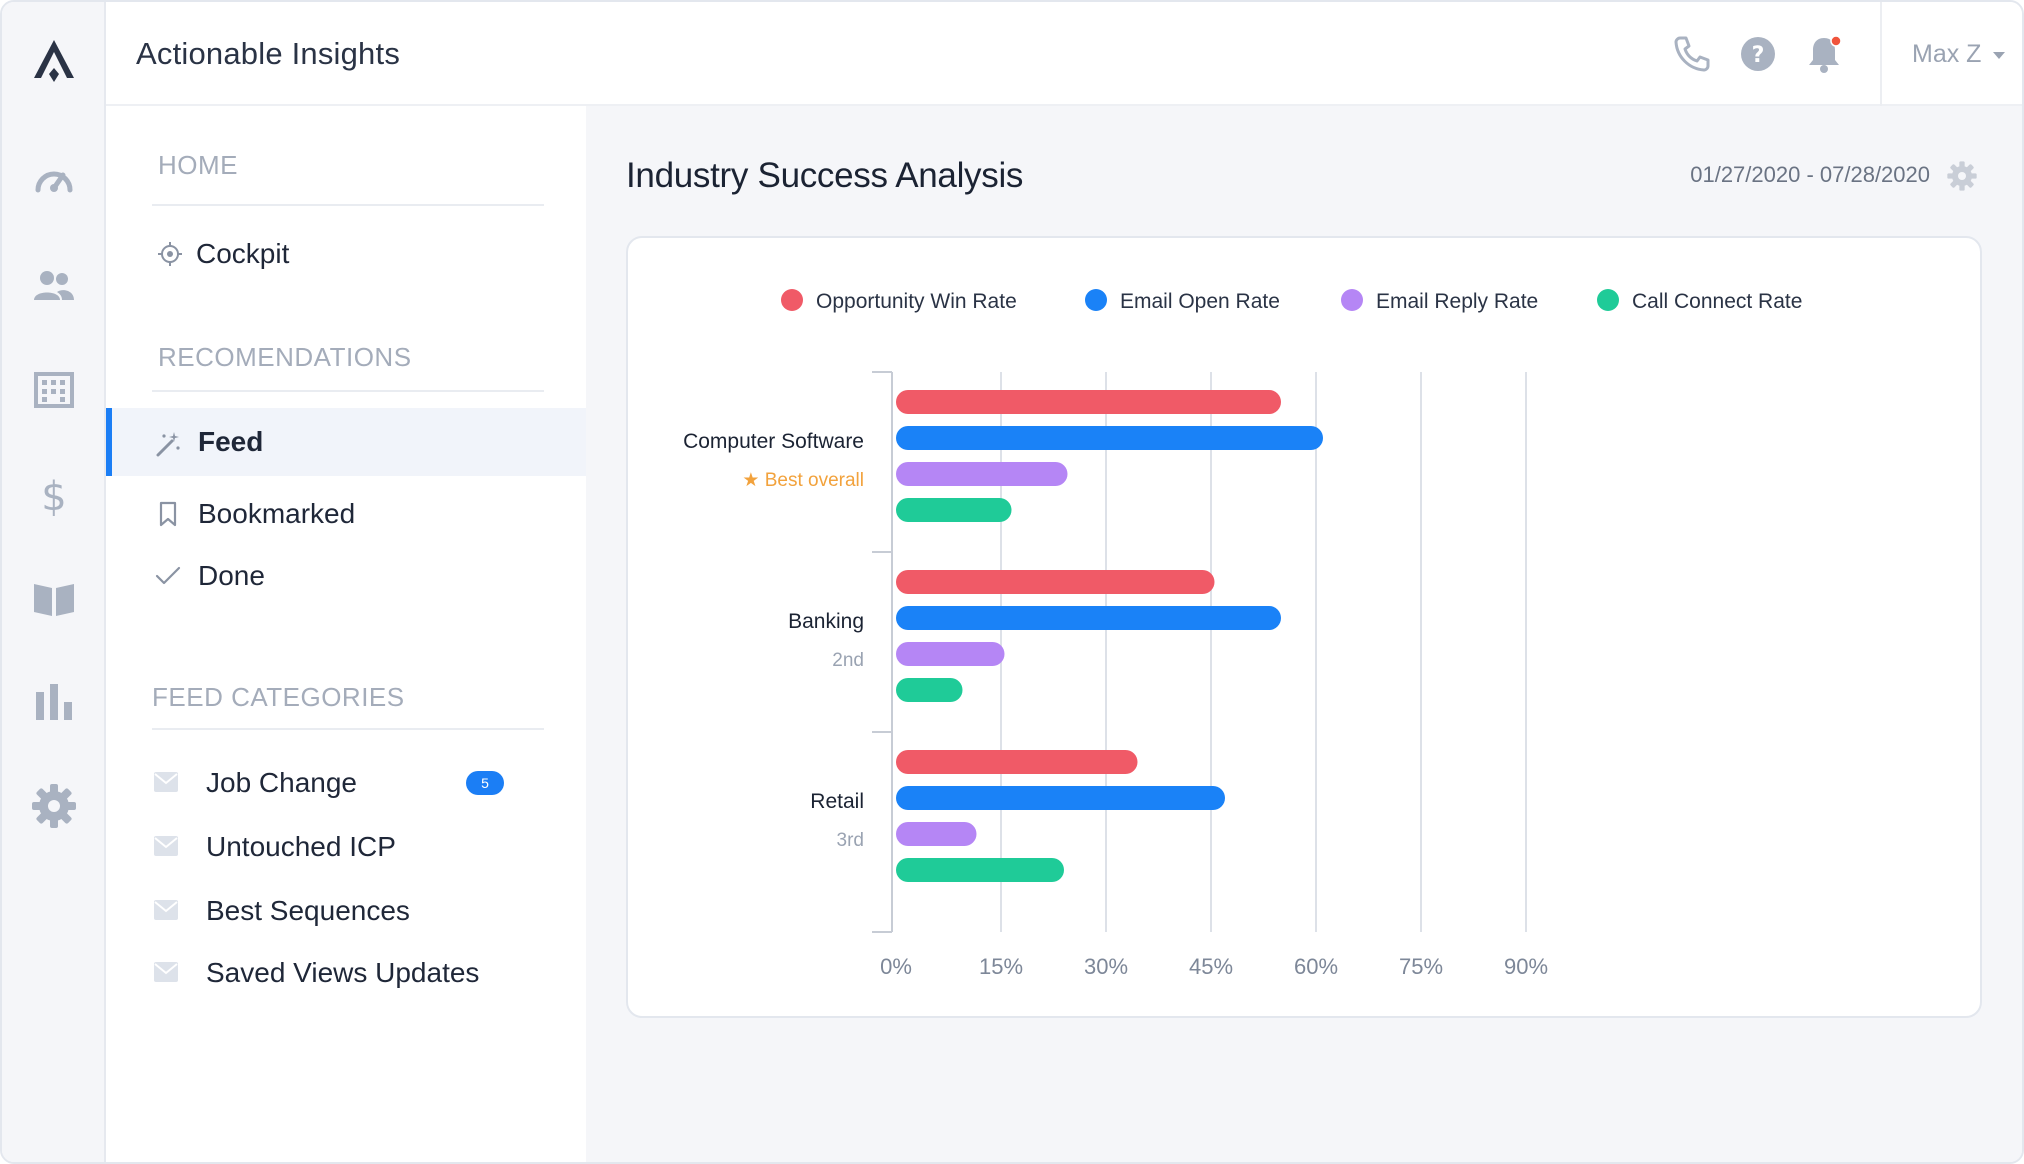 The height and width of the screenshot is (1164, 2024). I want to click on book-icon, so click(54, 598).